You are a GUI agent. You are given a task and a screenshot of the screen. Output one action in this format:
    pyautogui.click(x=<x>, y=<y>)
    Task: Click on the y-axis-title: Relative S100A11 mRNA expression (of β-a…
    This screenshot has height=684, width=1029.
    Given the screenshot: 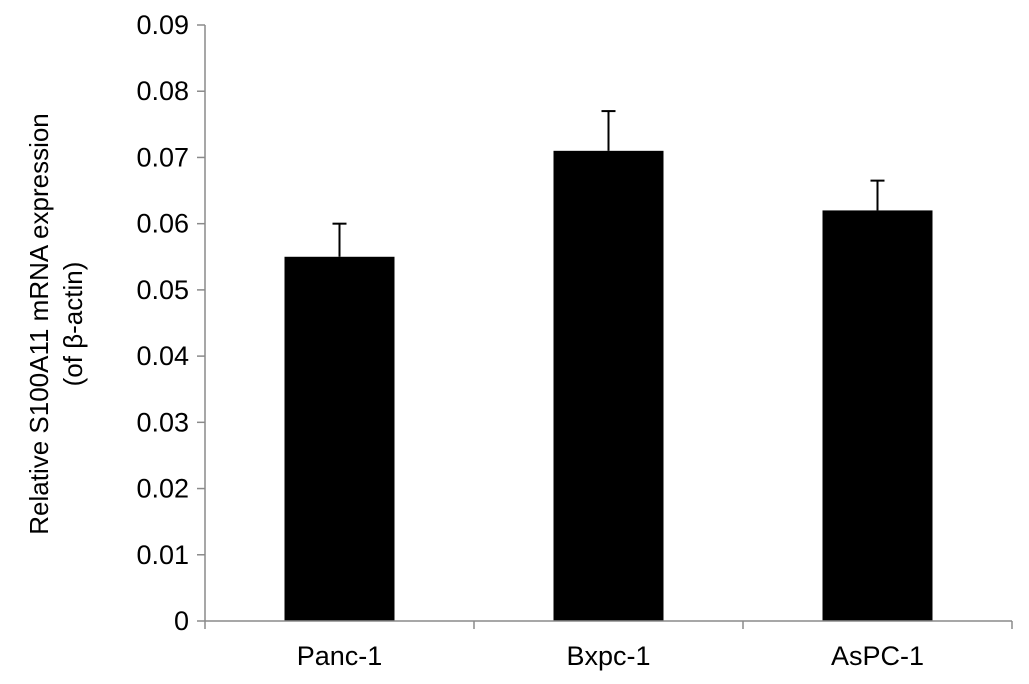 What is the action you would take?
    pyautogui.click(x=56, y=324)
    